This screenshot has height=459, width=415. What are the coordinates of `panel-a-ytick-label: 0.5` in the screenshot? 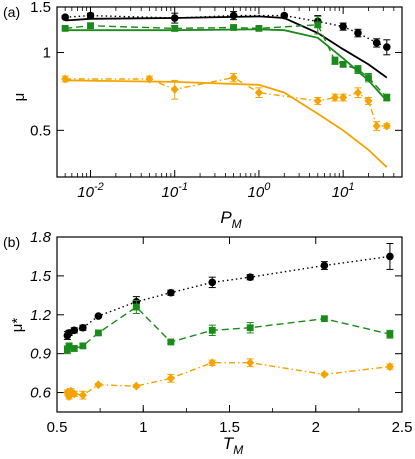 It's located at (40, 130).